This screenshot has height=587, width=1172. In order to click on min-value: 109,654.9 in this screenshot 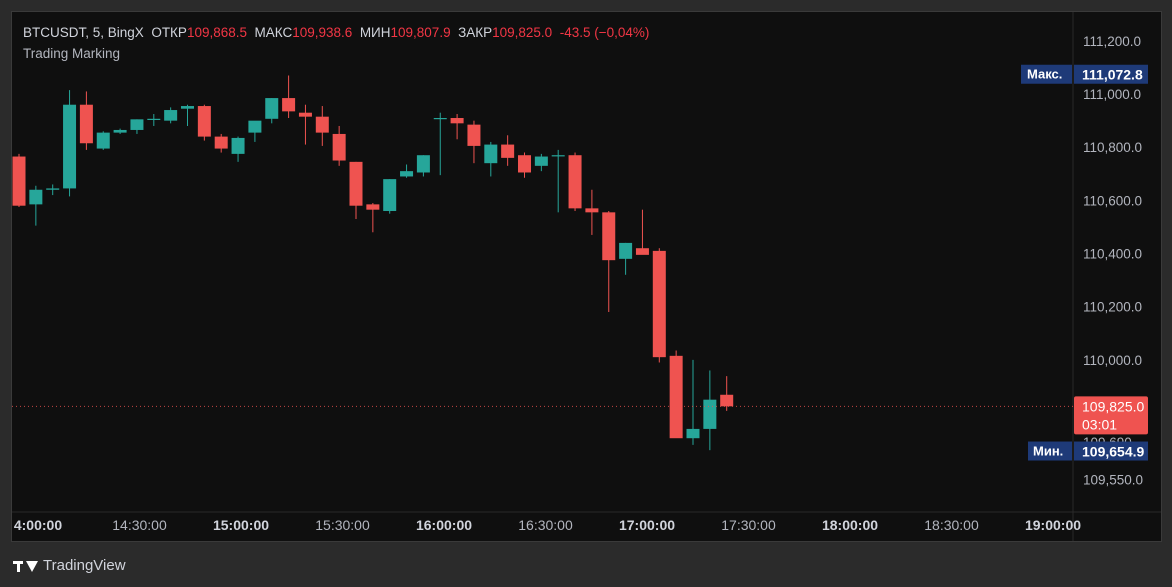, I will do `click(1113, 452)`.